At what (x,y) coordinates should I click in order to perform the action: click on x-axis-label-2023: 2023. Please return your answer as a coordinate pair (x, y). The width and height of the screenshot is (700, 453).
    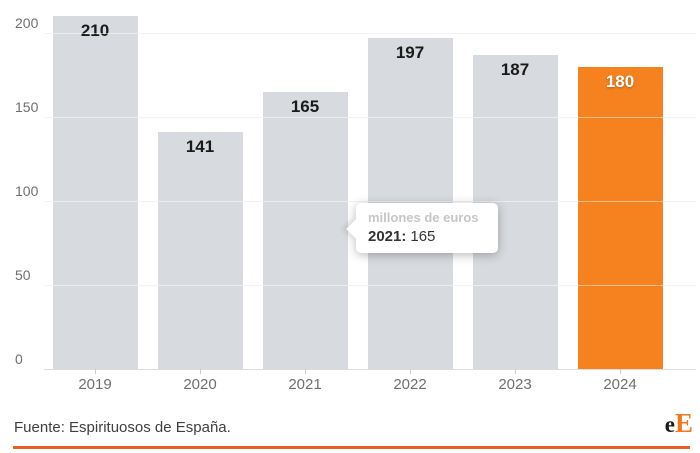
    Looking at the image, I should click on (515, 384).